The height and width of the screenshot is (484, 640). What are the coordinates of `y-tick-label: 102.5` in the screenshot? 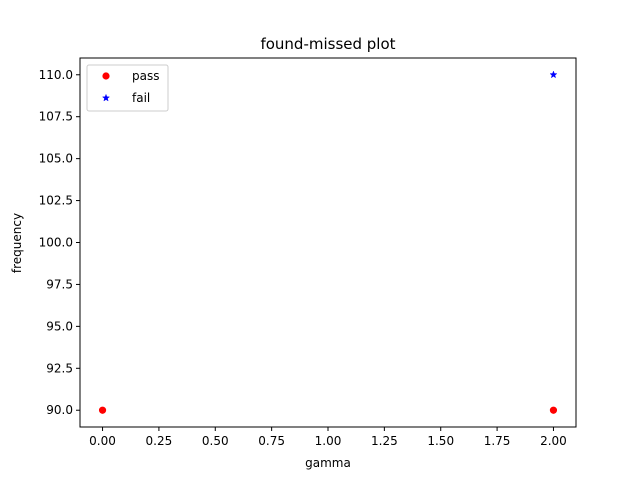 It's located at (56, 201).